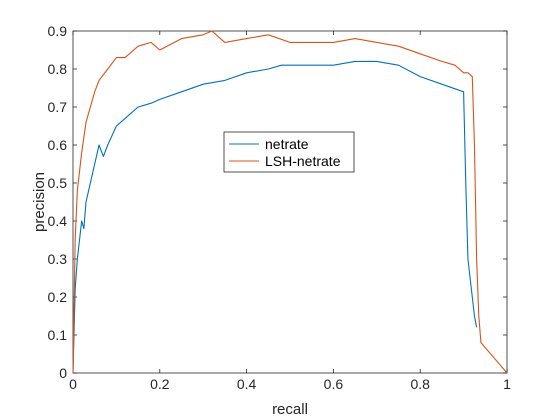  What do you see at coordinates (507, 384) in the screenshot?
I see `x-tick-label: 1` at bounding box center [507, 384].